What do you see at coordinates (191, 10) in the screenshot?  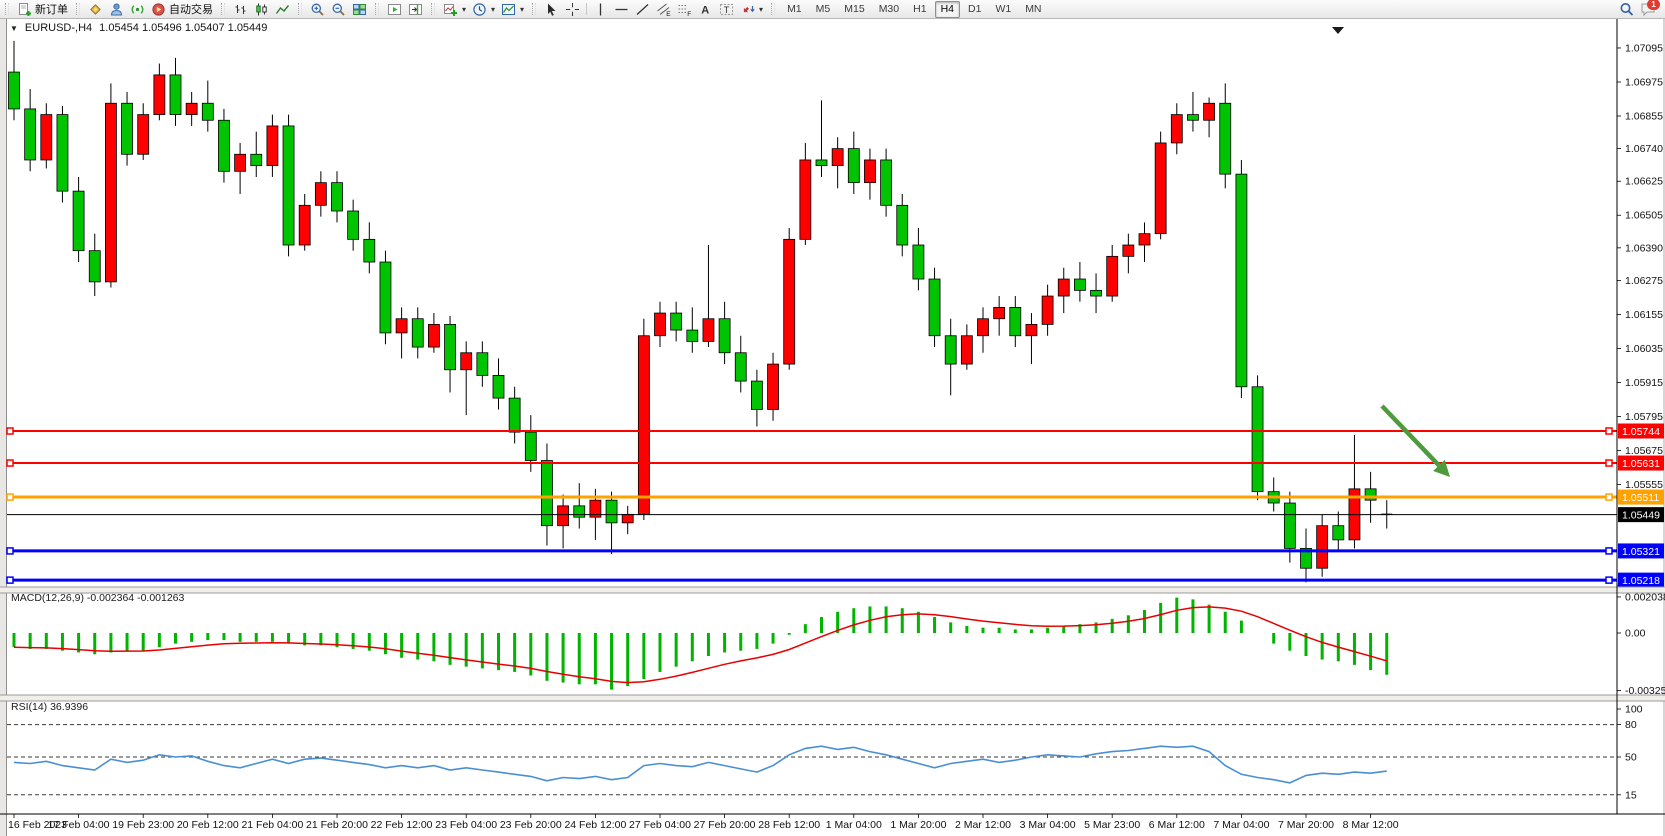 I see `auto-trading-label: 自动交易` at bounding box center [191, 10].